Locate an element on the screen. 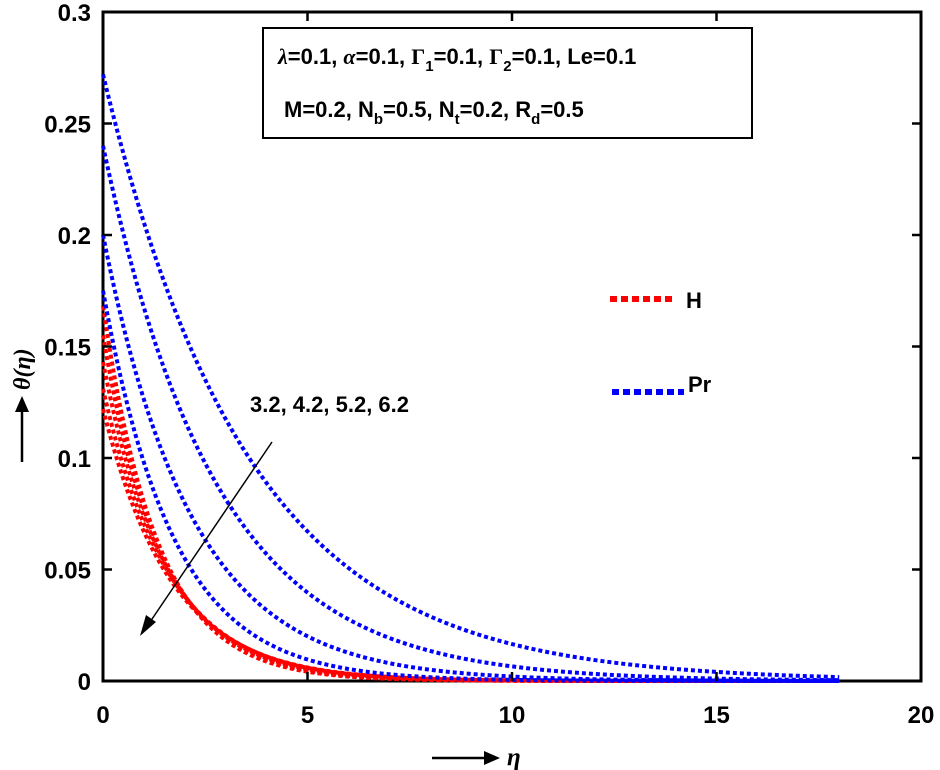 The width and height of the screenshot is (940, 770). y-axis-label-group: θ(η) is located at coordinates (23, 405).